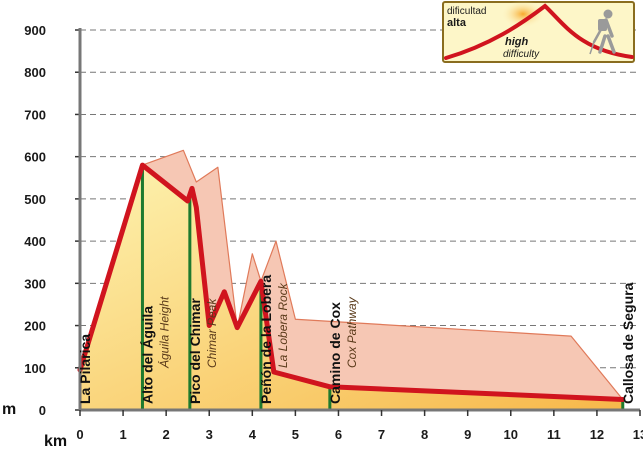 The height and width of the screenshot is (450, 643). What do you see at coordinates (35, 283) in the screenshot?
I see `y-tick-label: 300` at bounding box center [35, 283].